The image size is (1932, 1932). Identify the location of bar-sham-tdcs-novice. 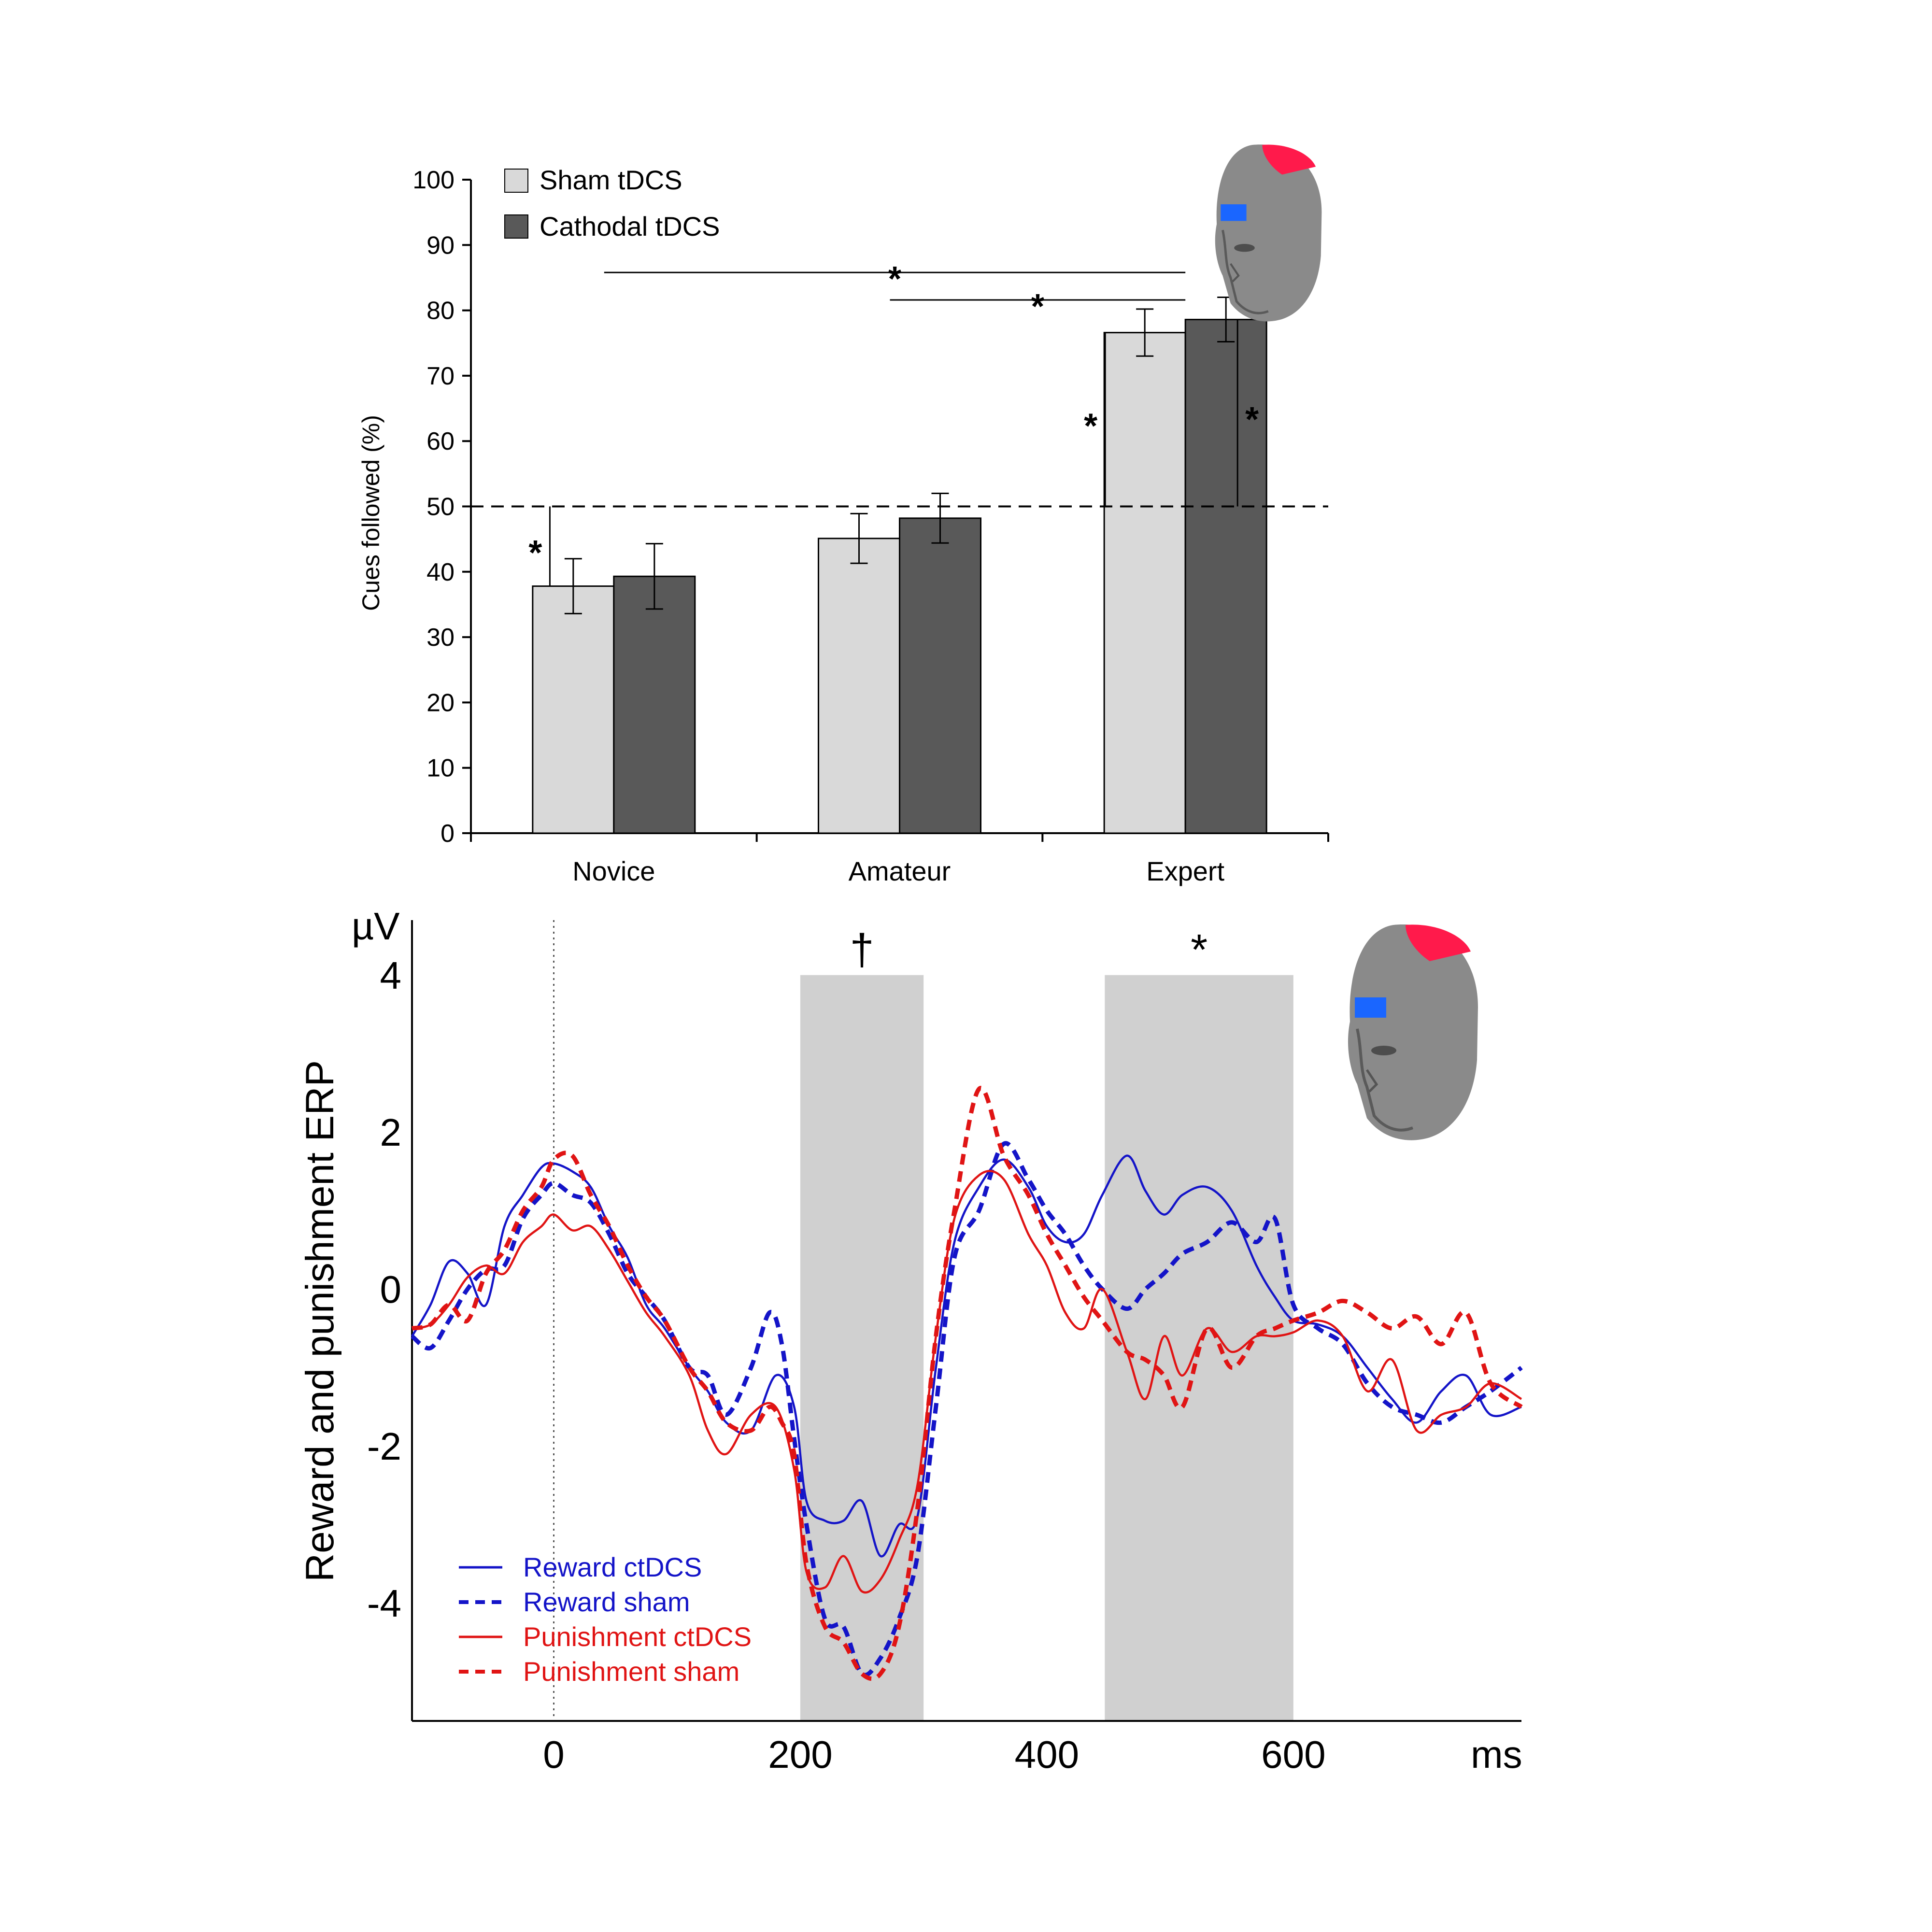
(573, 709).